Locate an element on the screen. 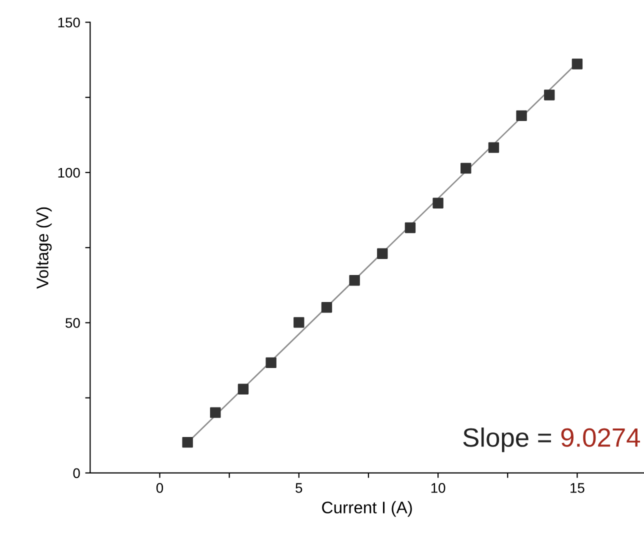 This screenshot has height=543, width=644. x-tick-label: 15 is located at coordinates (577, 488).